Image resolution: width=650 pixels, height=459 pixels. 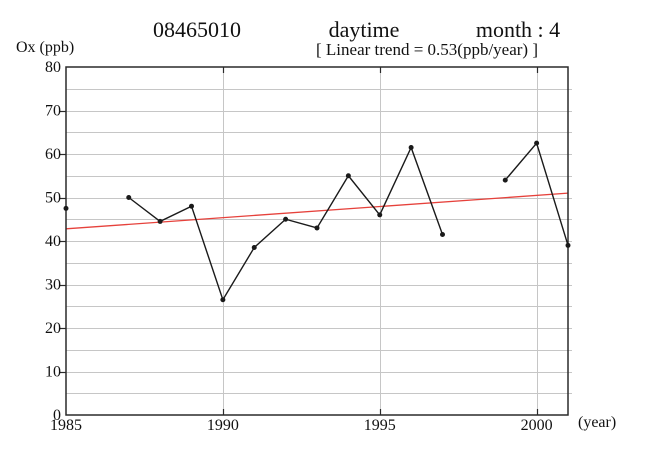 I want to click on y-tick-label: 80, so click(x=53, y=67).